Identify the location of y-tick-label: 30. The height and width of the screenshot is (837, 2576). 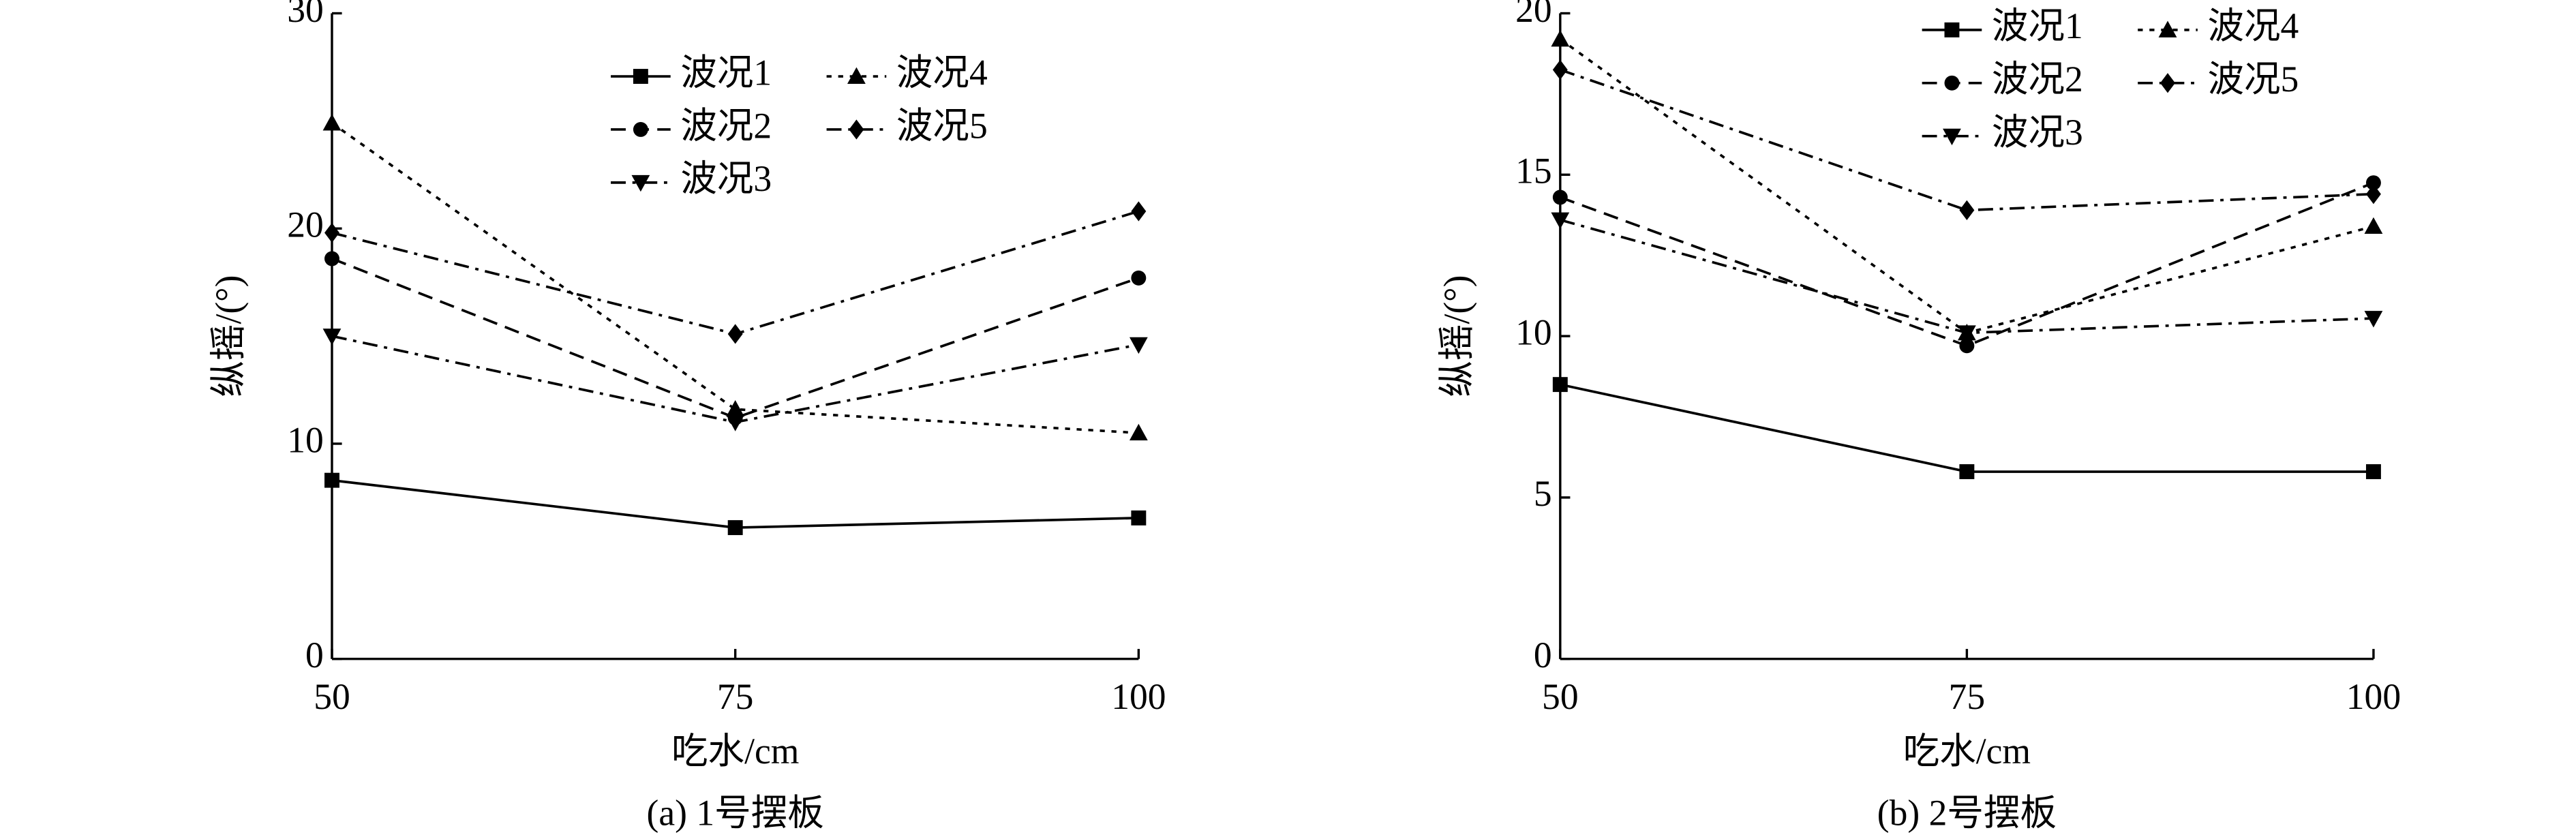
(305, 15).